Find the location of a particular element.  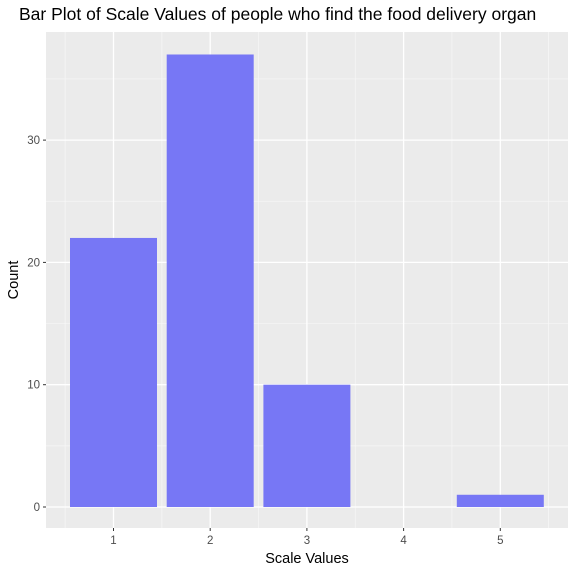

x-tick-label: 3 is located at coordinates (307, 541).